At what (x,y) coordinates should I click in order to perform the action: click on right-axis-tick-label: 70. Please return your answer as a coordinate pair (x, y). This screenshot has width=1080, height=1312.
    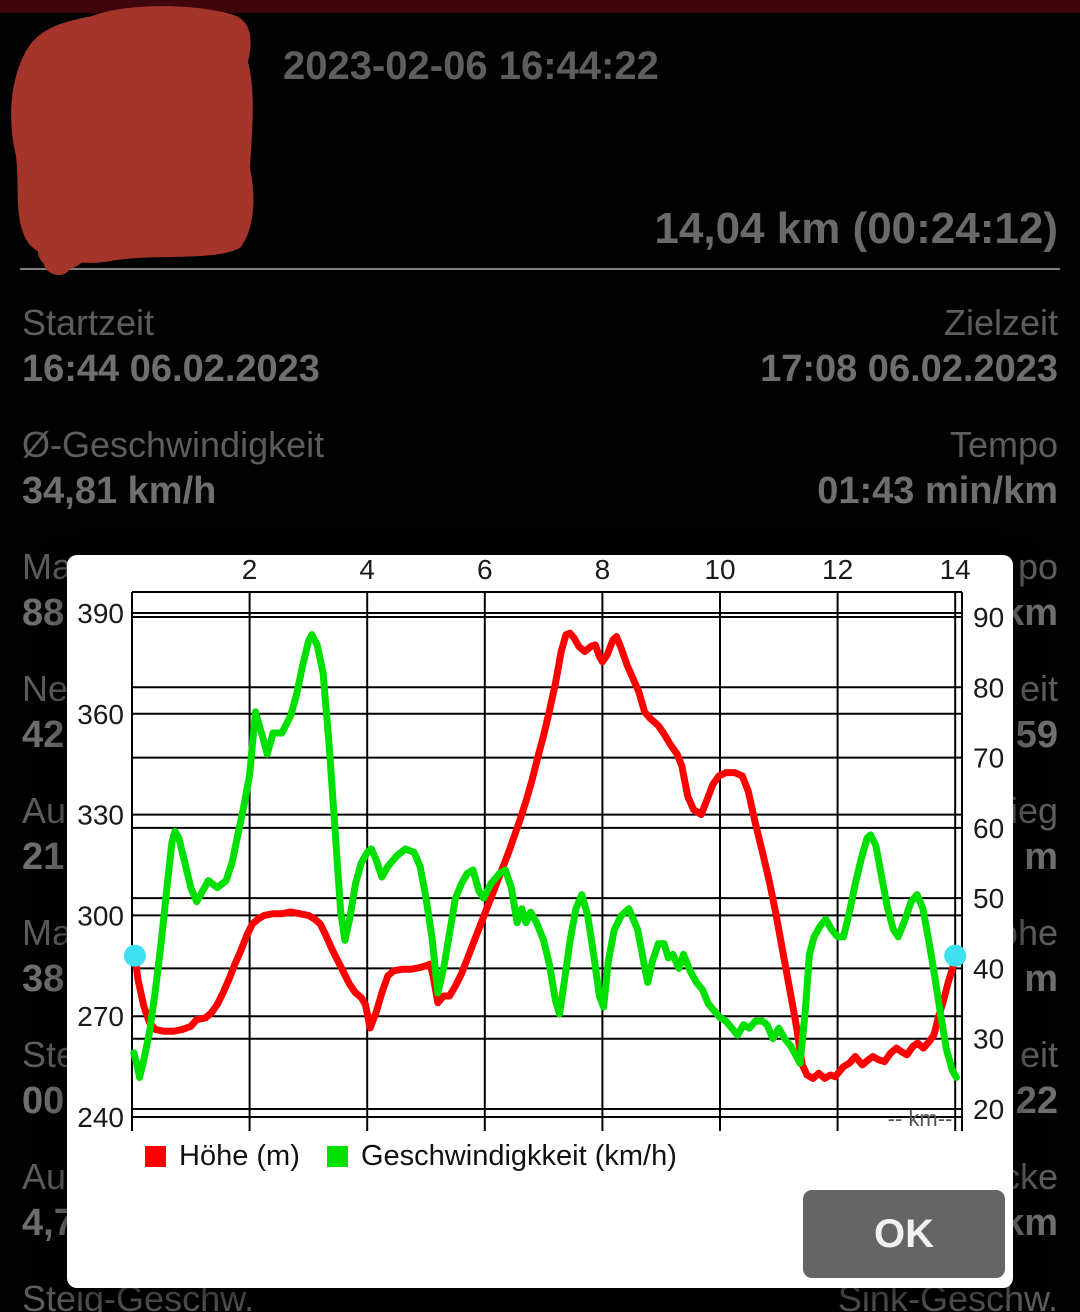
    Looking at the image, I should click on (988, 758).